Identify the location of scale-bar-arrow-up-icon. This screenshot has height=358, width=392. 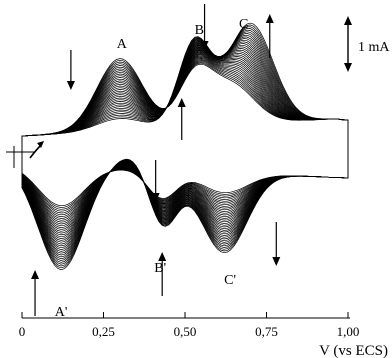
(348, 20).